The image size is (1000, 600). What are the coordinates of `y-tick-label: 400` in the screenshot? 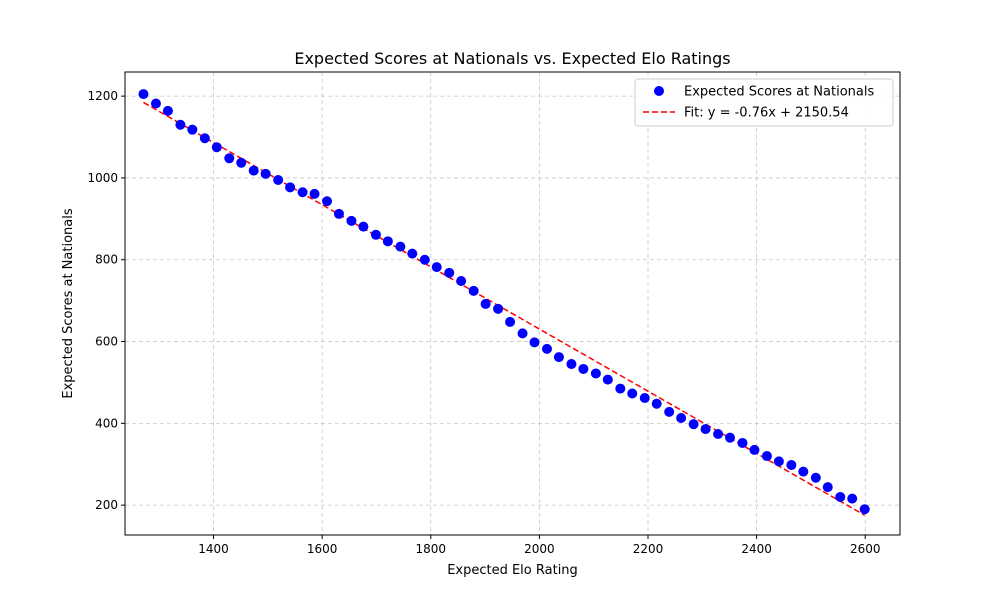 It's located at (106, 423).